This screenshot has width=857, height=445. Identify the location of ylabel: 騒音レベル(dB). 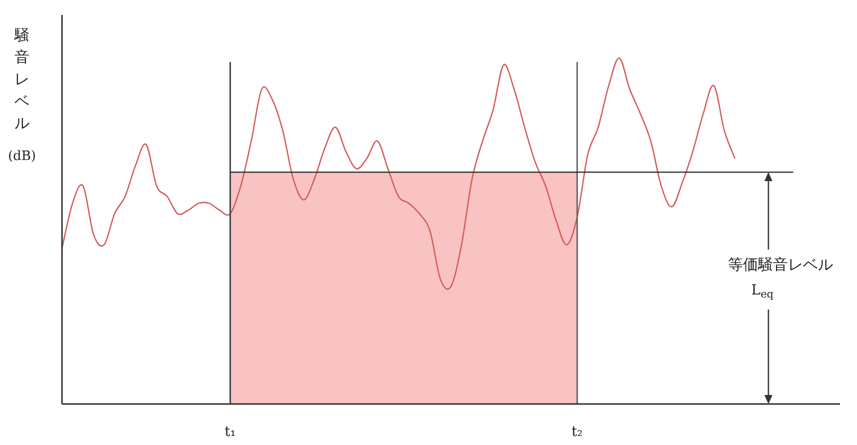
(22, 95).